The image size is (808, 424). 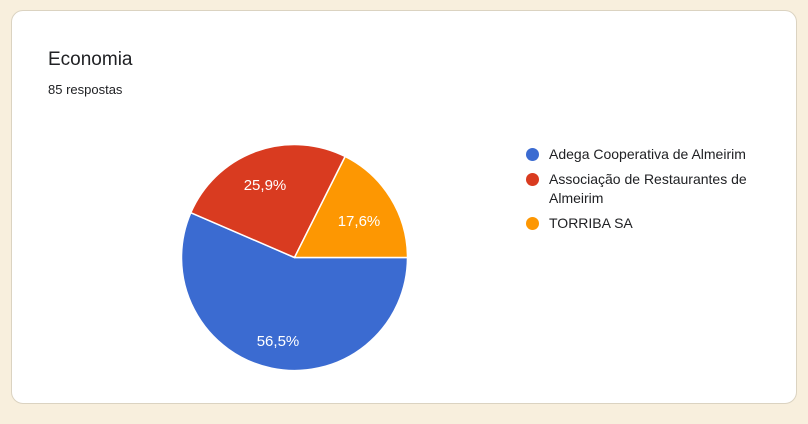 I want to click on pie-slice-associacao, so click(x=268, y=201).